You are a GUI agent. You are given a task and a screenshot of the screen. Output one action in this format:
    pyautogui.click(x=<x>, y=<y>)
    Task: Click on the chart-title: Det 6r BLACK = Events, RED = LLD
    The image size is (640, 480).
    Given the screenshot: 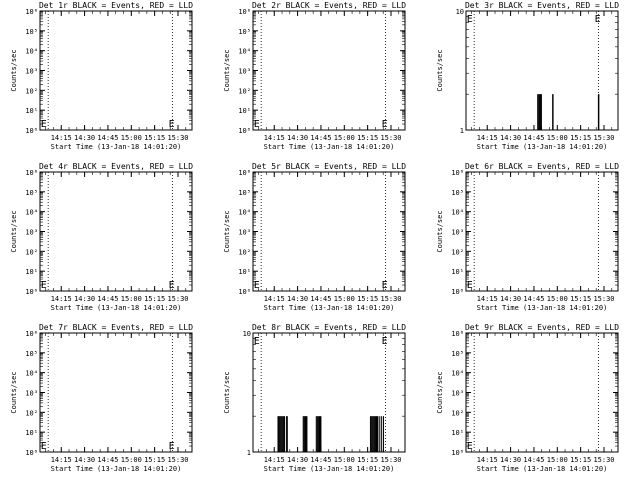 What is the action you would take?
    pyautogui.click(x=542, y=166)
    